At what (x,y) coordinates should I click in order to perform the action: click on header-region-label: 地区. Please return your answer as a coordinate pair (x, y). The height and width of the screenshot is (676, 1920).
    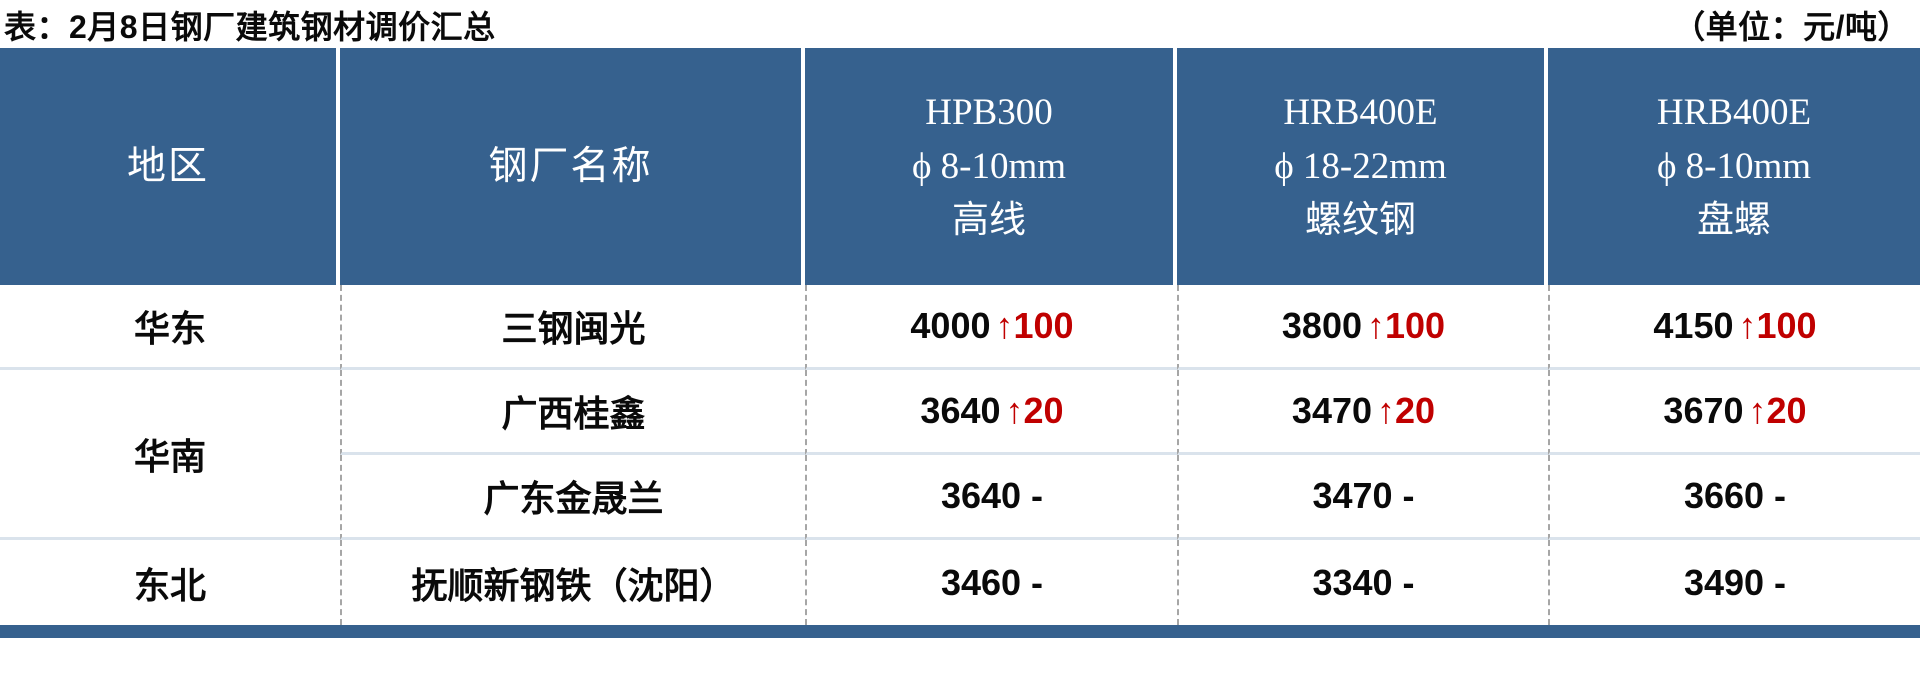
    Looking at the image, I should click on (167, 166).